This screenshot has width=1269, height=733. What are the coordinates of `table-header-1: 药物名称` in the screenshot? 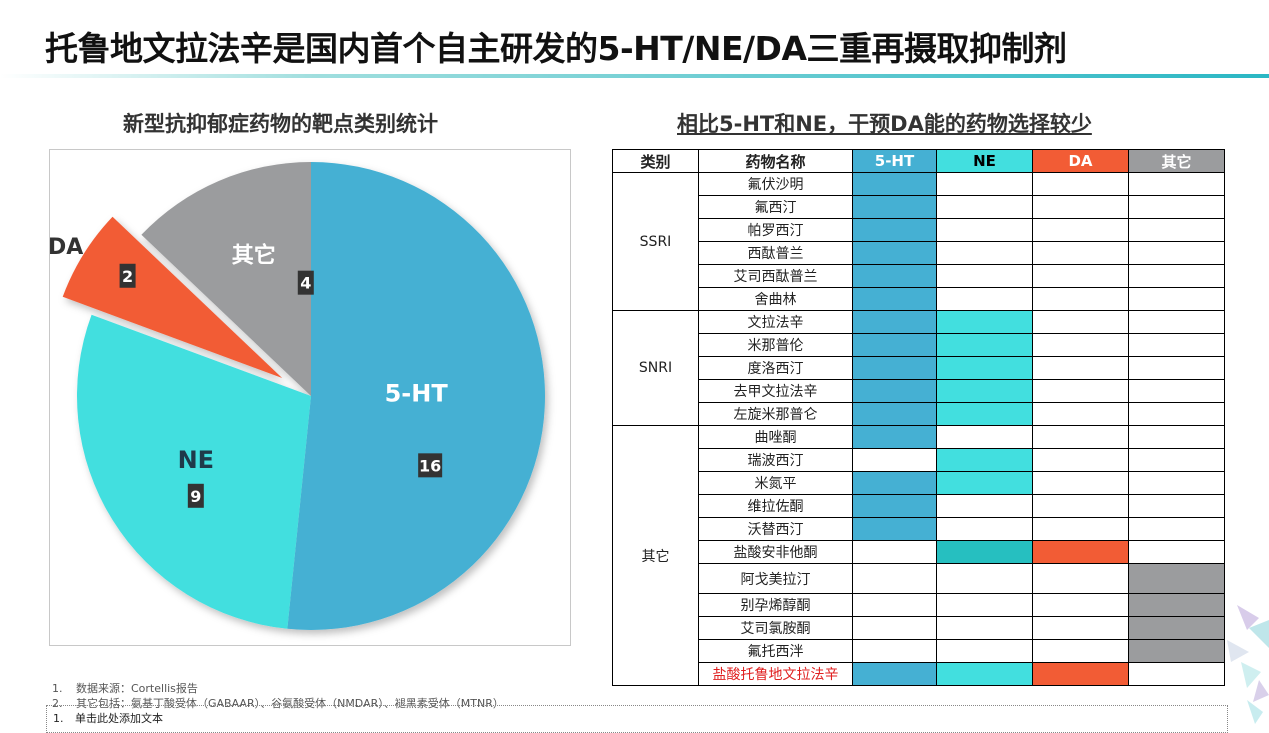 It's located at (775, 161).